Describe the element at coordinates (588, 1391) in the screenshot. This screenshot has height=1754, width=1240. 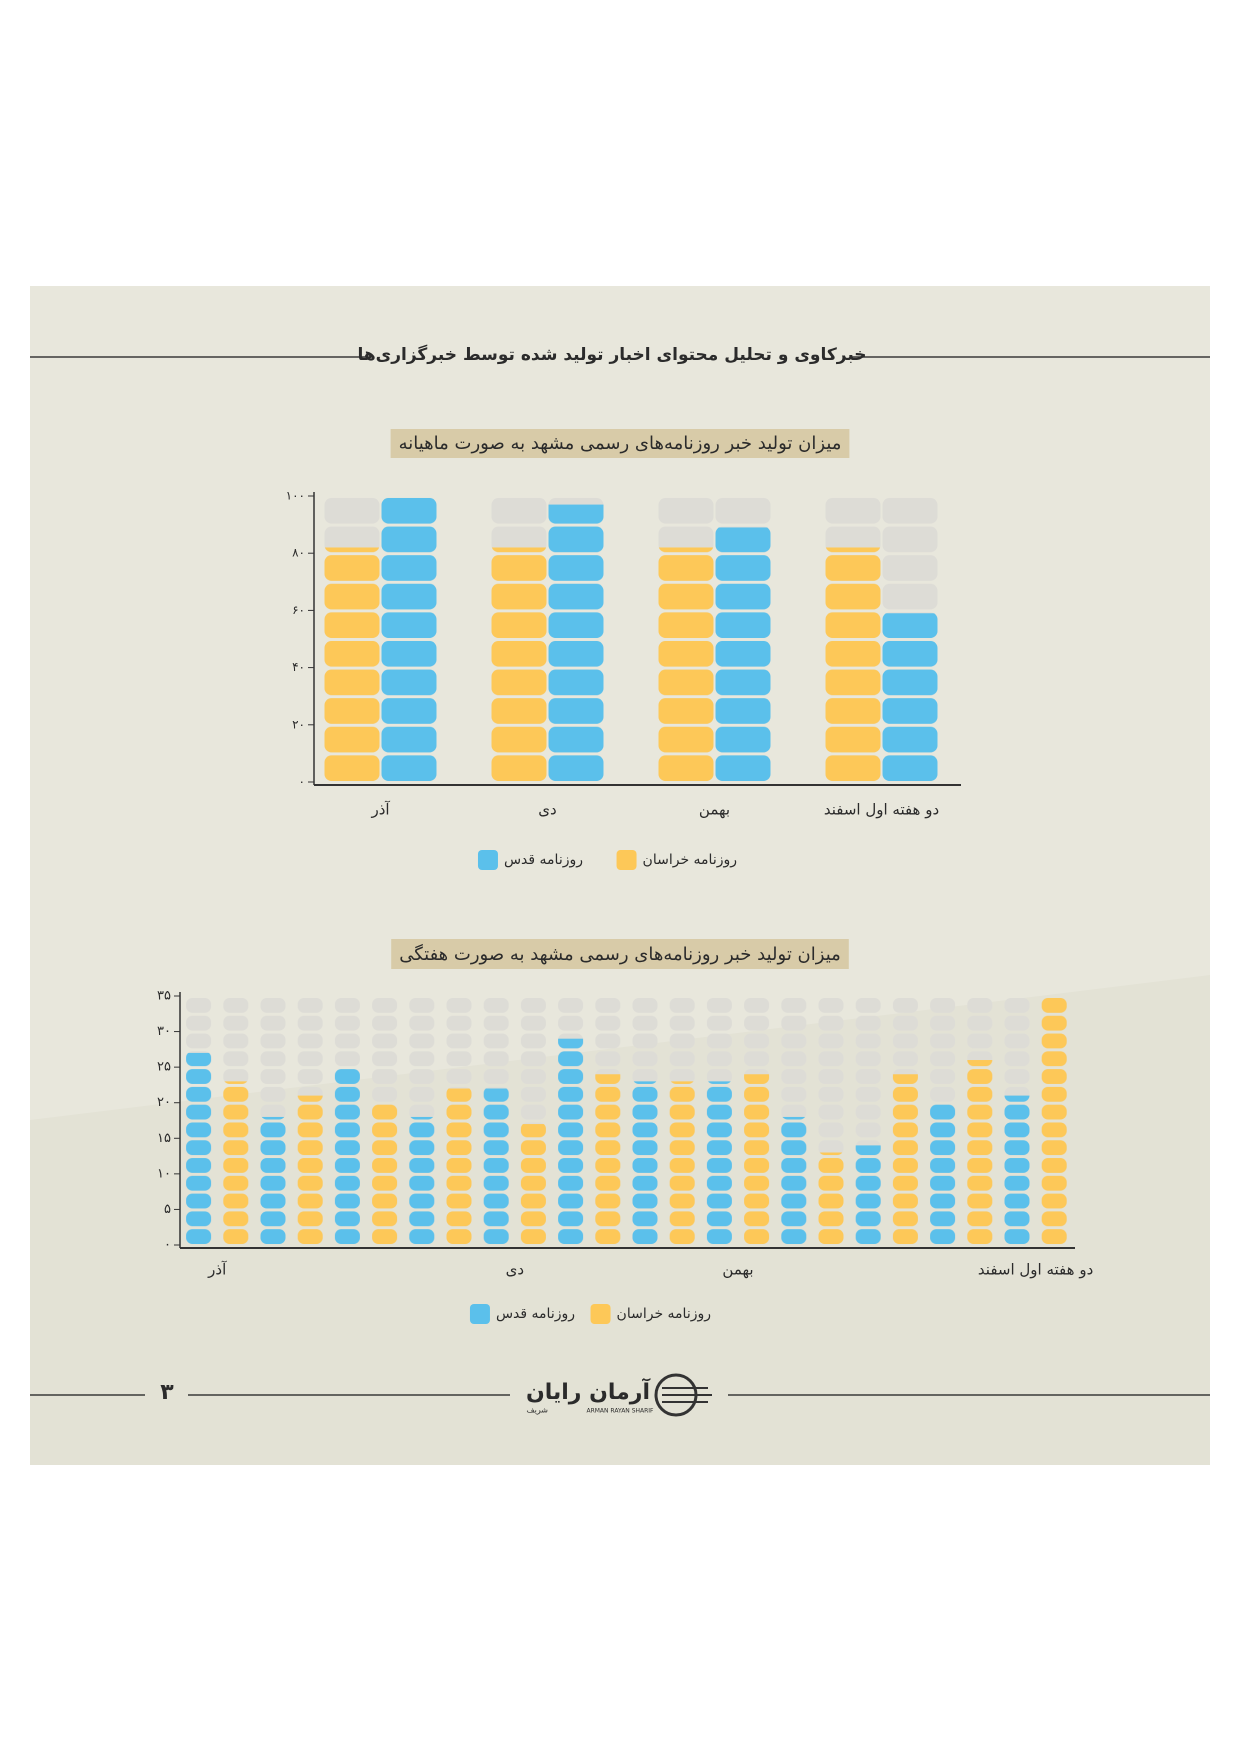
I see `logo-name: آرمان رایان` at that location.